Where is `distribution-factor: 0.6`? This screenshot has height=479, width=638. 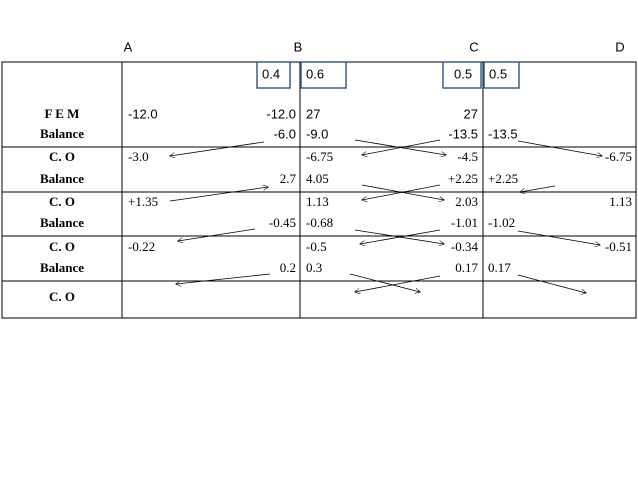 distribution-factor: 0.6 is located at coordinates (315, 73).